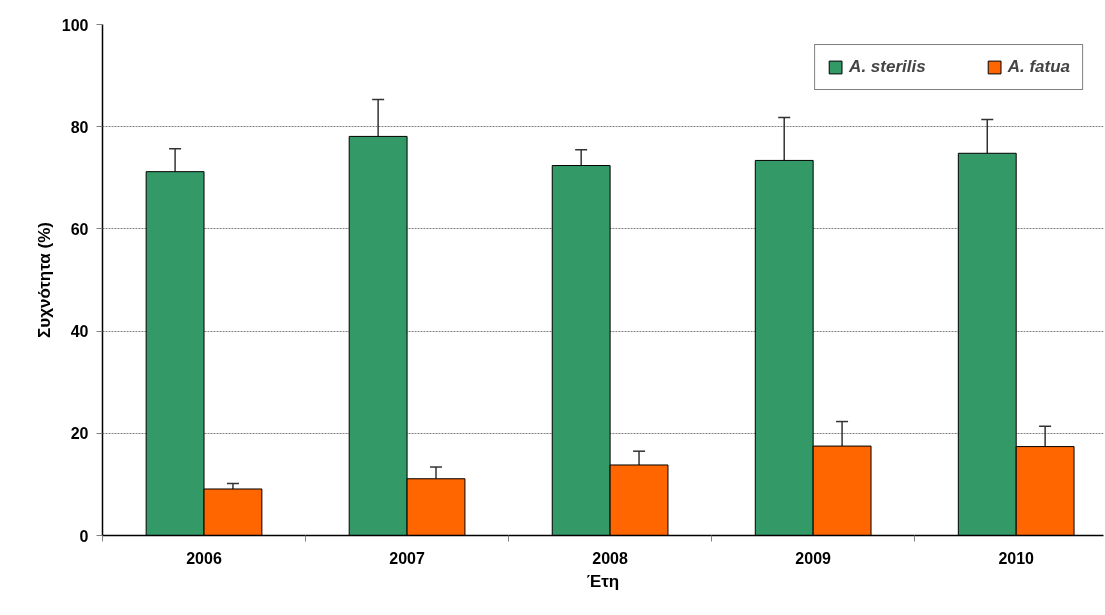 This screenshot has height=615, width=1105. What do you see at coordinates (79, 332) in the screenshot?
I see `y-tick-label: 40` at bounding box center [79, 332].